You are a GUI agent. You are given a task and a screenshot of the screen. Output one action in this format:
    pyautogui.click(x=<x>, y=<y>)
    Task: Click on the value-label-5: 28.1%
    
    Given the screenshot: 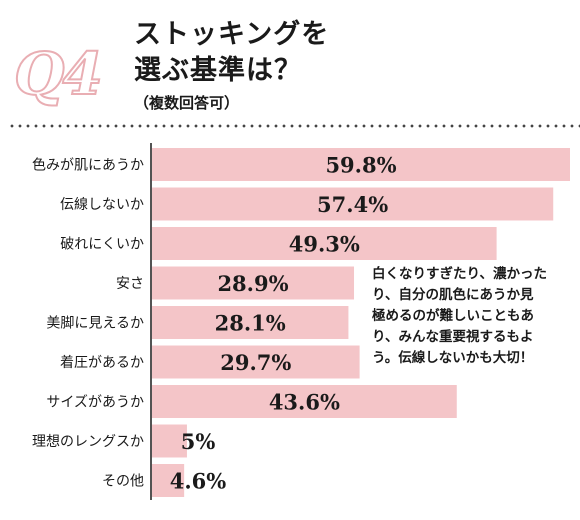 What is the action you would take?
    pyautogui.click(x=250, y=323)
    